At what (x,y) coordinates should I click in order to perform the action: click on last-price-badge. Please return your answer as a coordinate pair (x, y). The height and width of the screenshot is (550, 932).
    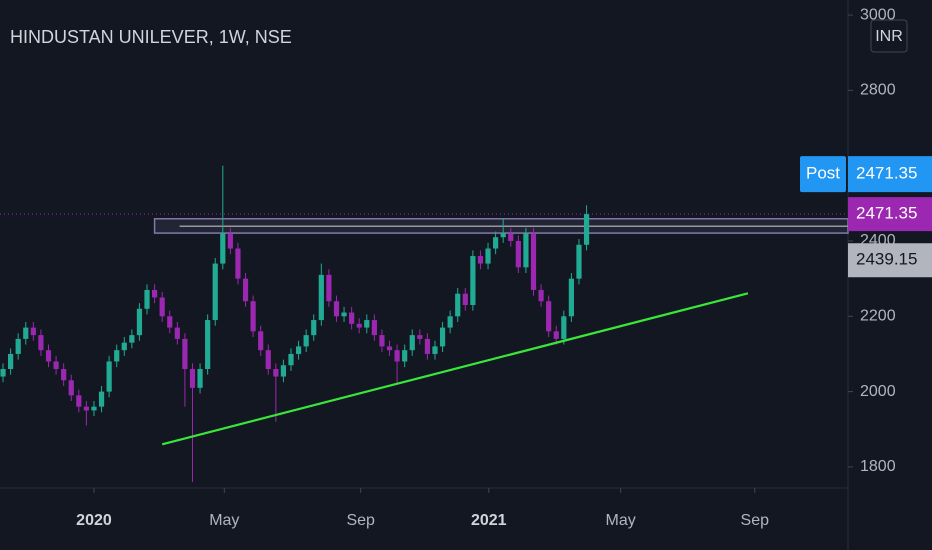
    Looking at the image, I should click on (890, 214).